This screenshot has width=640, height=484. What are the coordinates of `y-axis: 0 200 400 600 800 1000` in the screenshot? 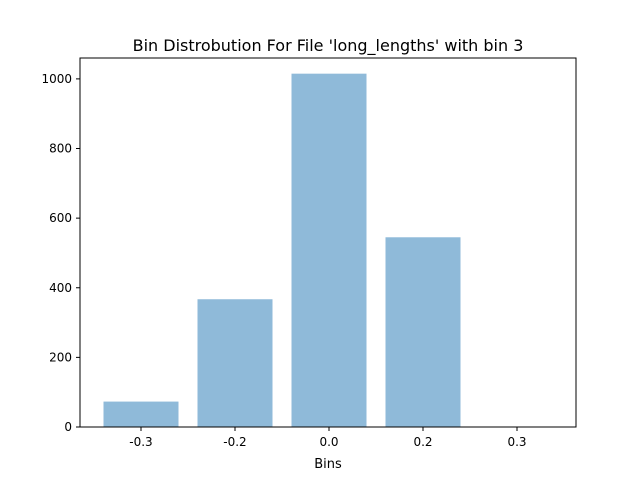 It's located at (60, 253).